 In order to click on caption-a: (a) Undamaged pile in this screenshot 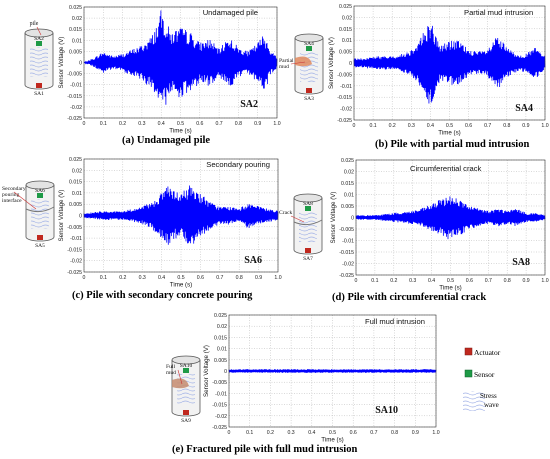, I will do `click(166, 140)`.